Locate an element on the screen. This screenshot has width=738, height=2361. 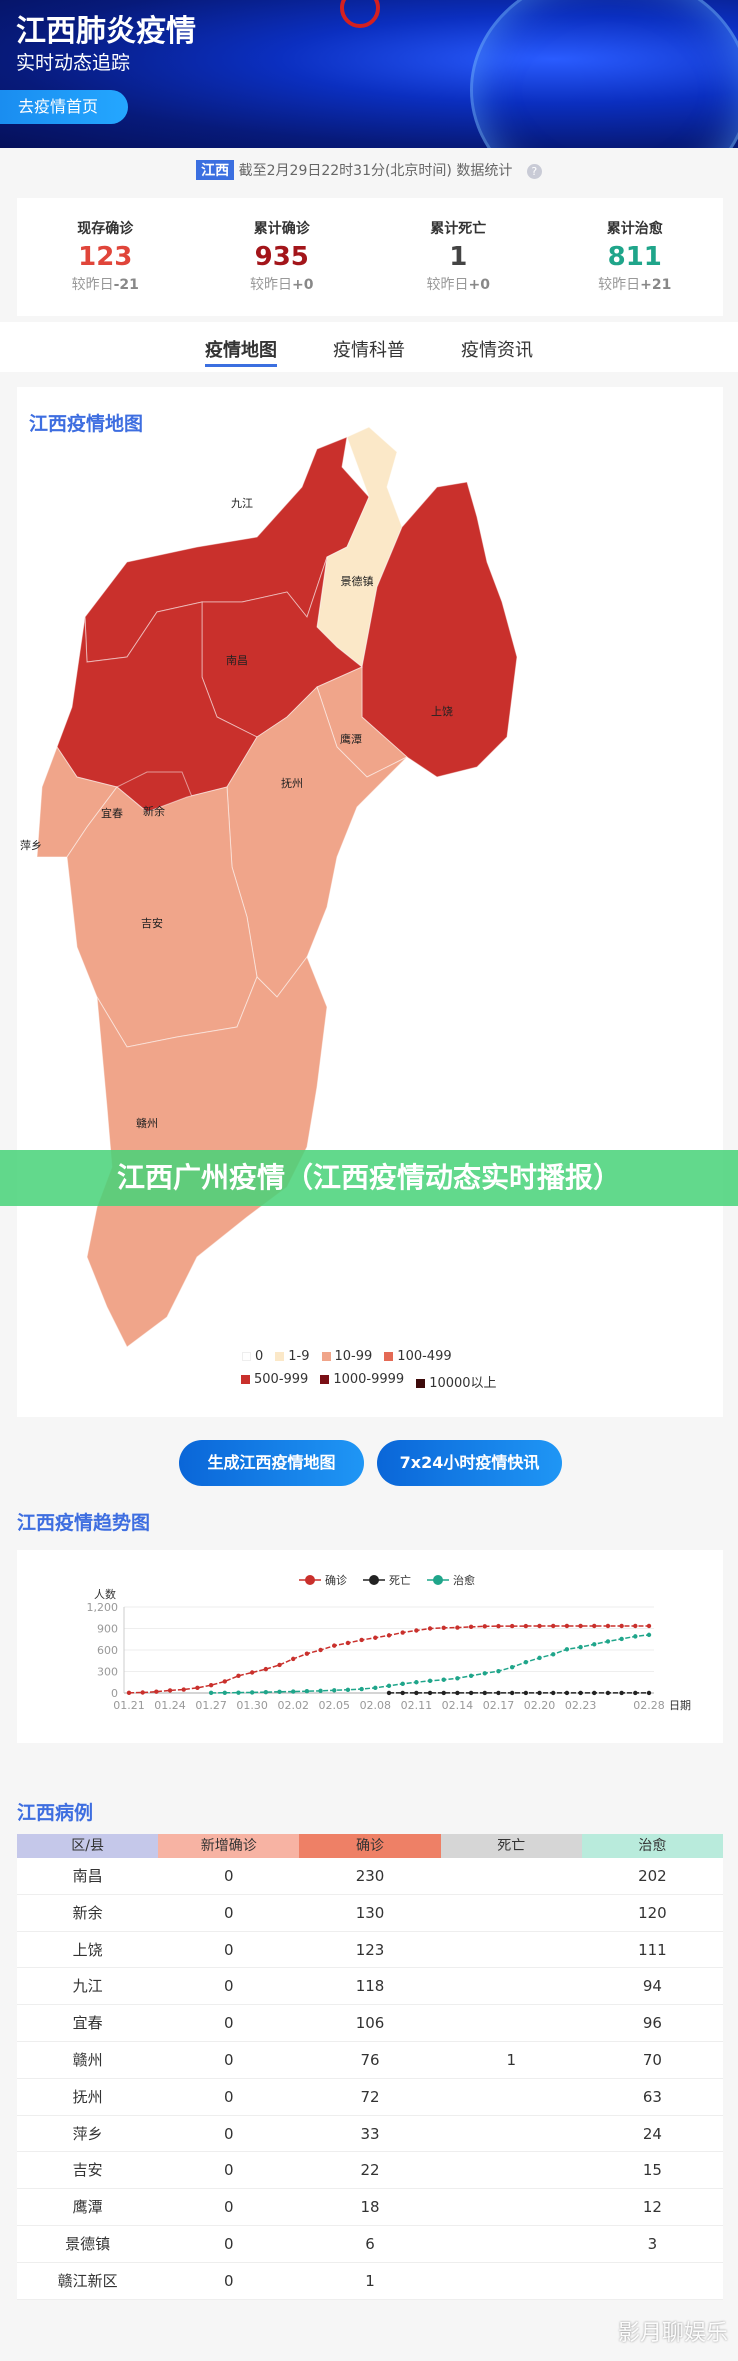
legend-item: 500-999 is located at coordinates (274, 1381).